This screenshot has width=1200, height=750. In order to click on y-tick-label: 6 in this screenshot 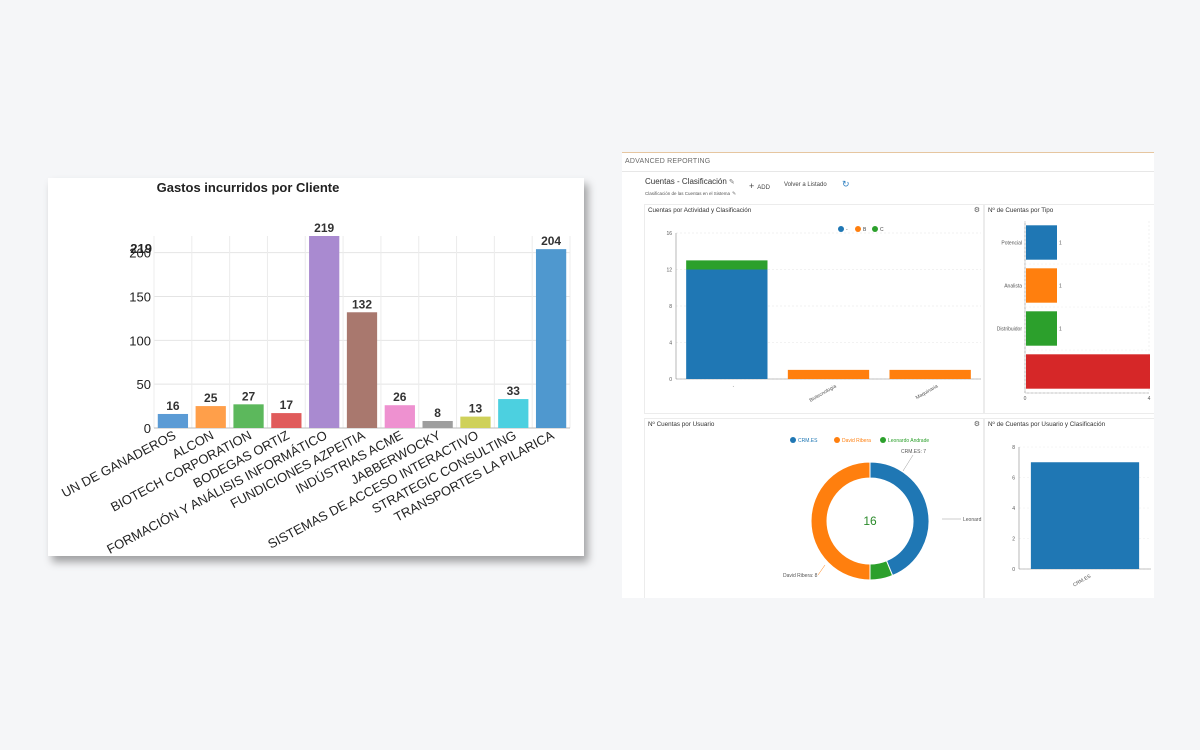, I will do `click(1013, 479)`.